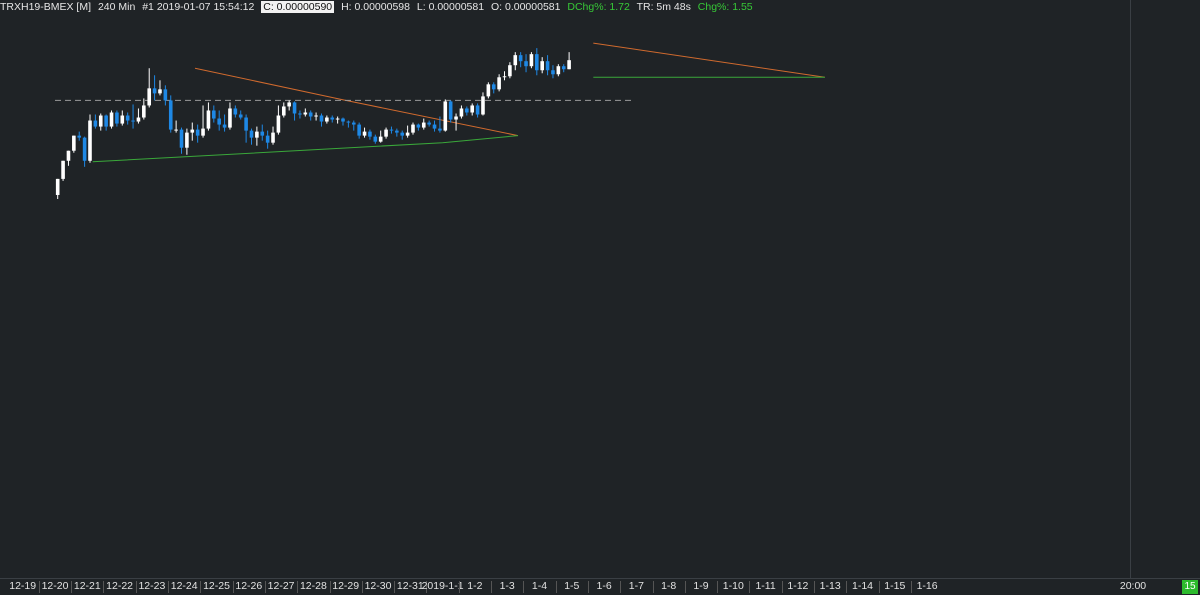 The image size is (1200, 595). What do you see at coordinates (116, 7) in the screenshot?
I see `timeframe-label: 240 Min` at bounding box center [116, 7].